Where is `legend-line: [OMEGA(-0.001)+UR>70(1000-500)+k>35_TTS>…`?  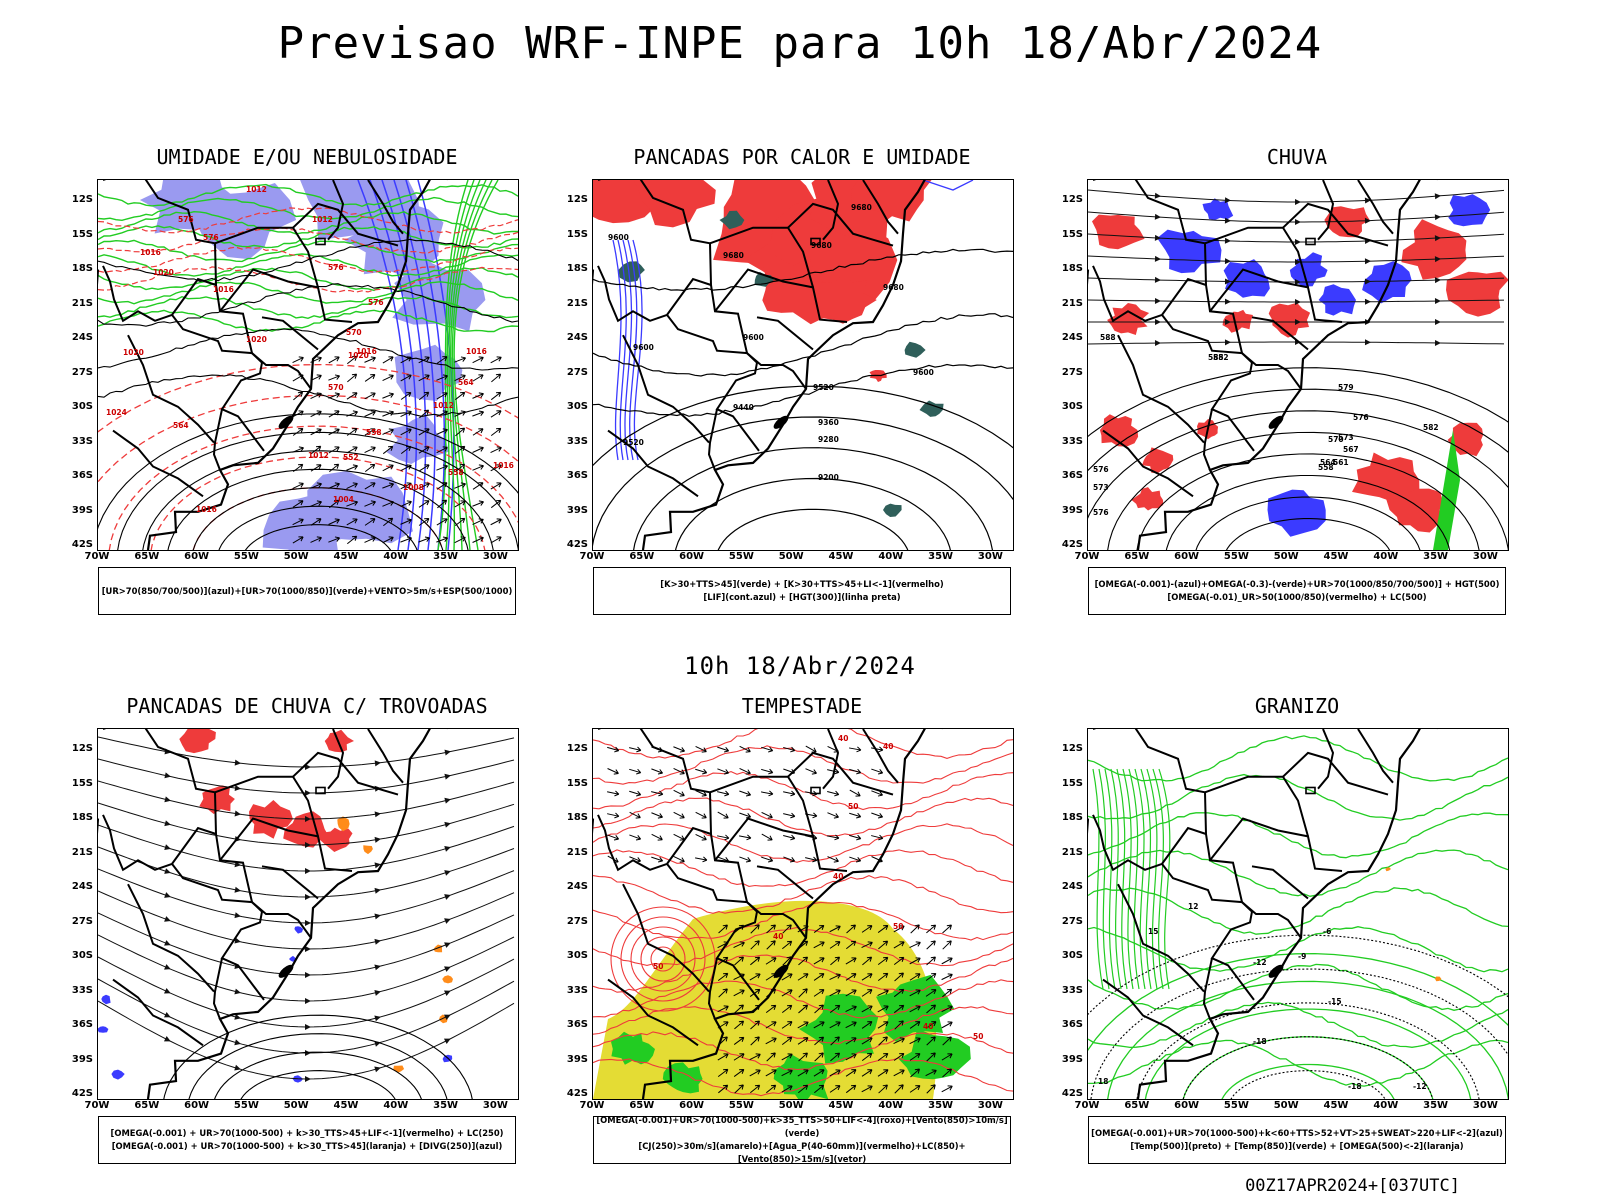
legend-line: [OMEGA(-0.001)+UR>70(1000-500)+k>35_TTS>… is located at coordinates (802, 1126).